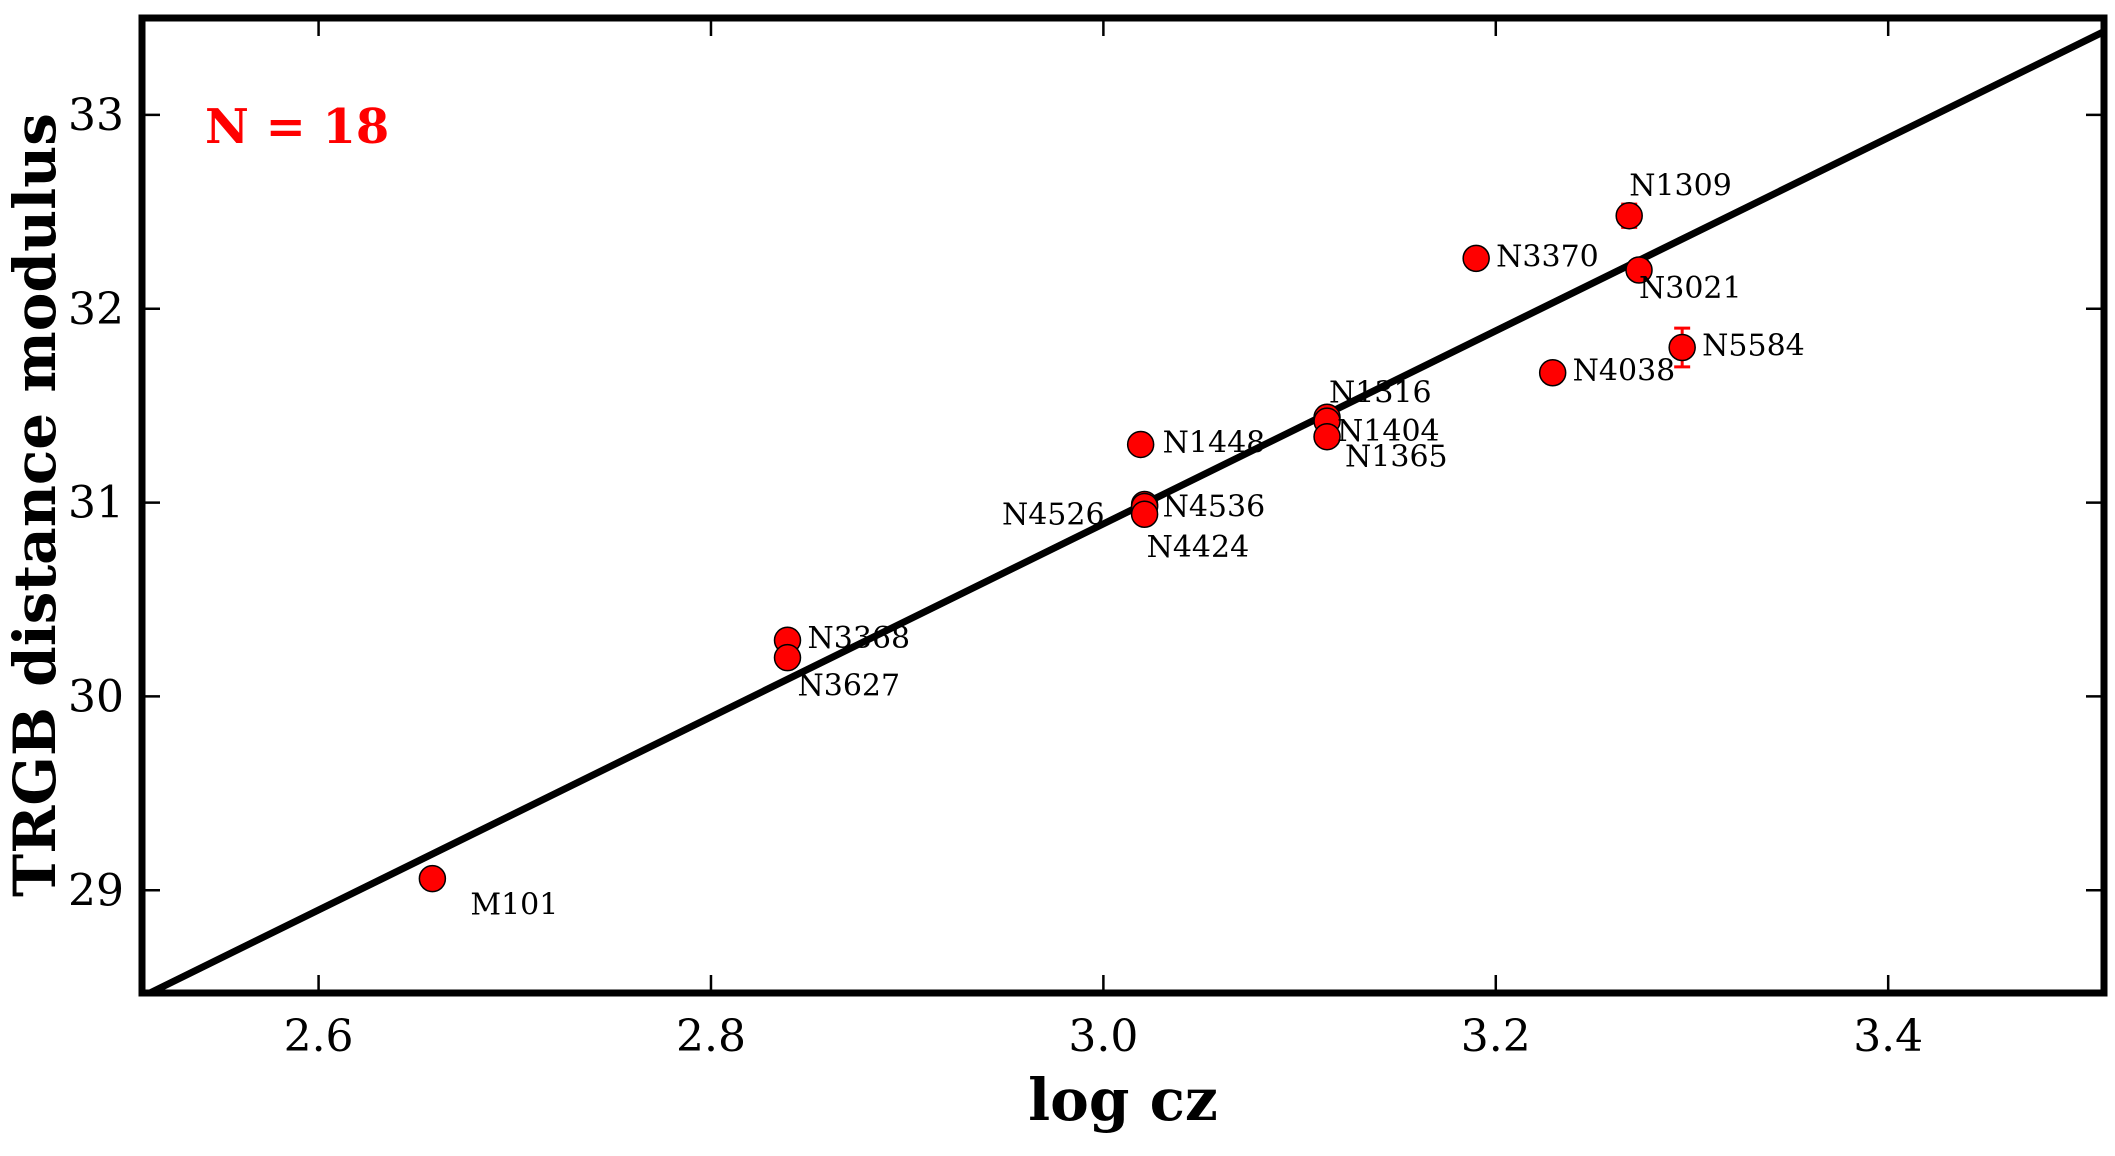  What do you see at coordinates (1624, 371) in the screenshot?
I see `point-label-n4038: N4038` at bounding box center [1624, 371].